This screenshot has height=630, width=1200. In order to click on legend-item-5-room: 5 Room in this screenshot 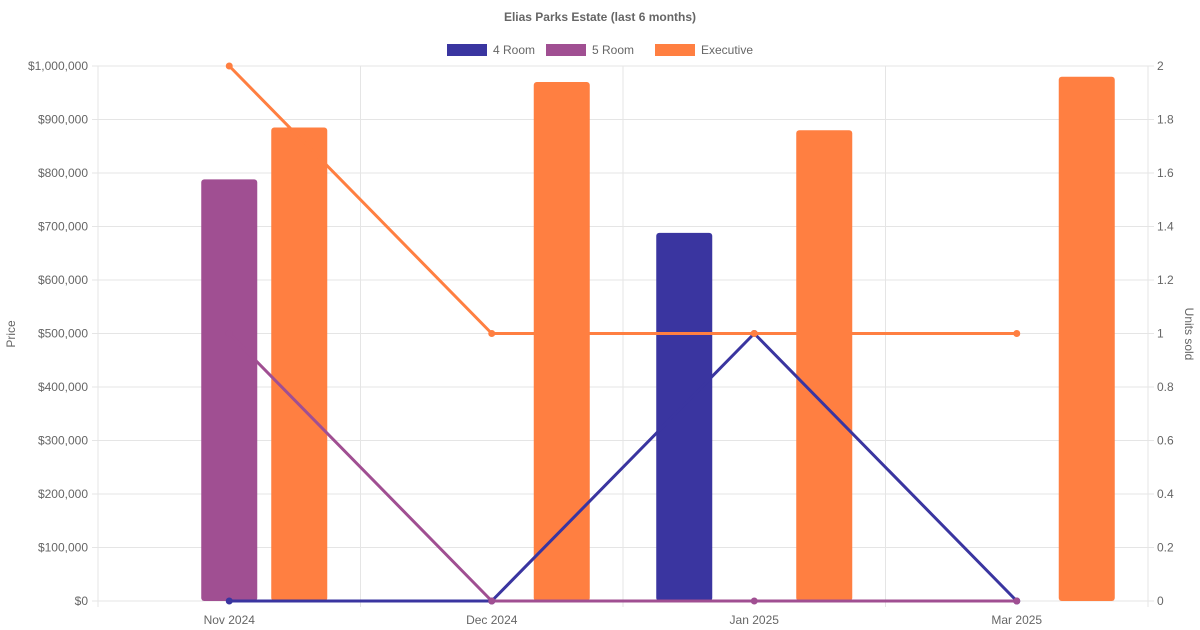, I will do `click(590, 50)`.